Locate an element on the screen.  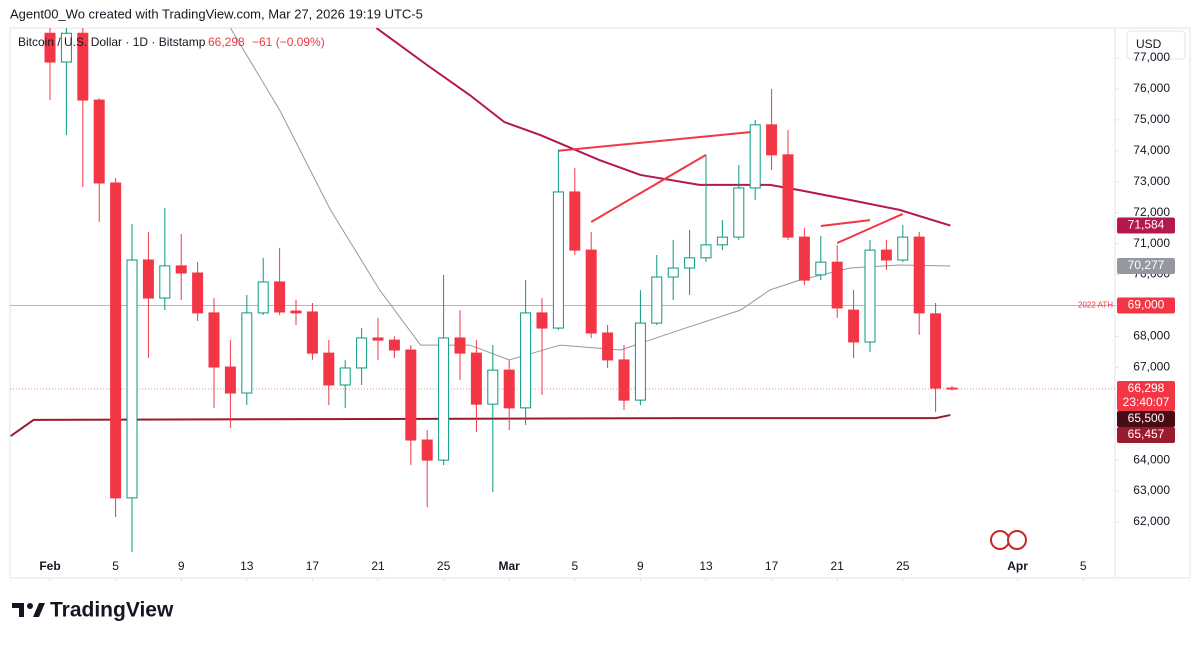
currency-button is located at coordinates (1156, 45).